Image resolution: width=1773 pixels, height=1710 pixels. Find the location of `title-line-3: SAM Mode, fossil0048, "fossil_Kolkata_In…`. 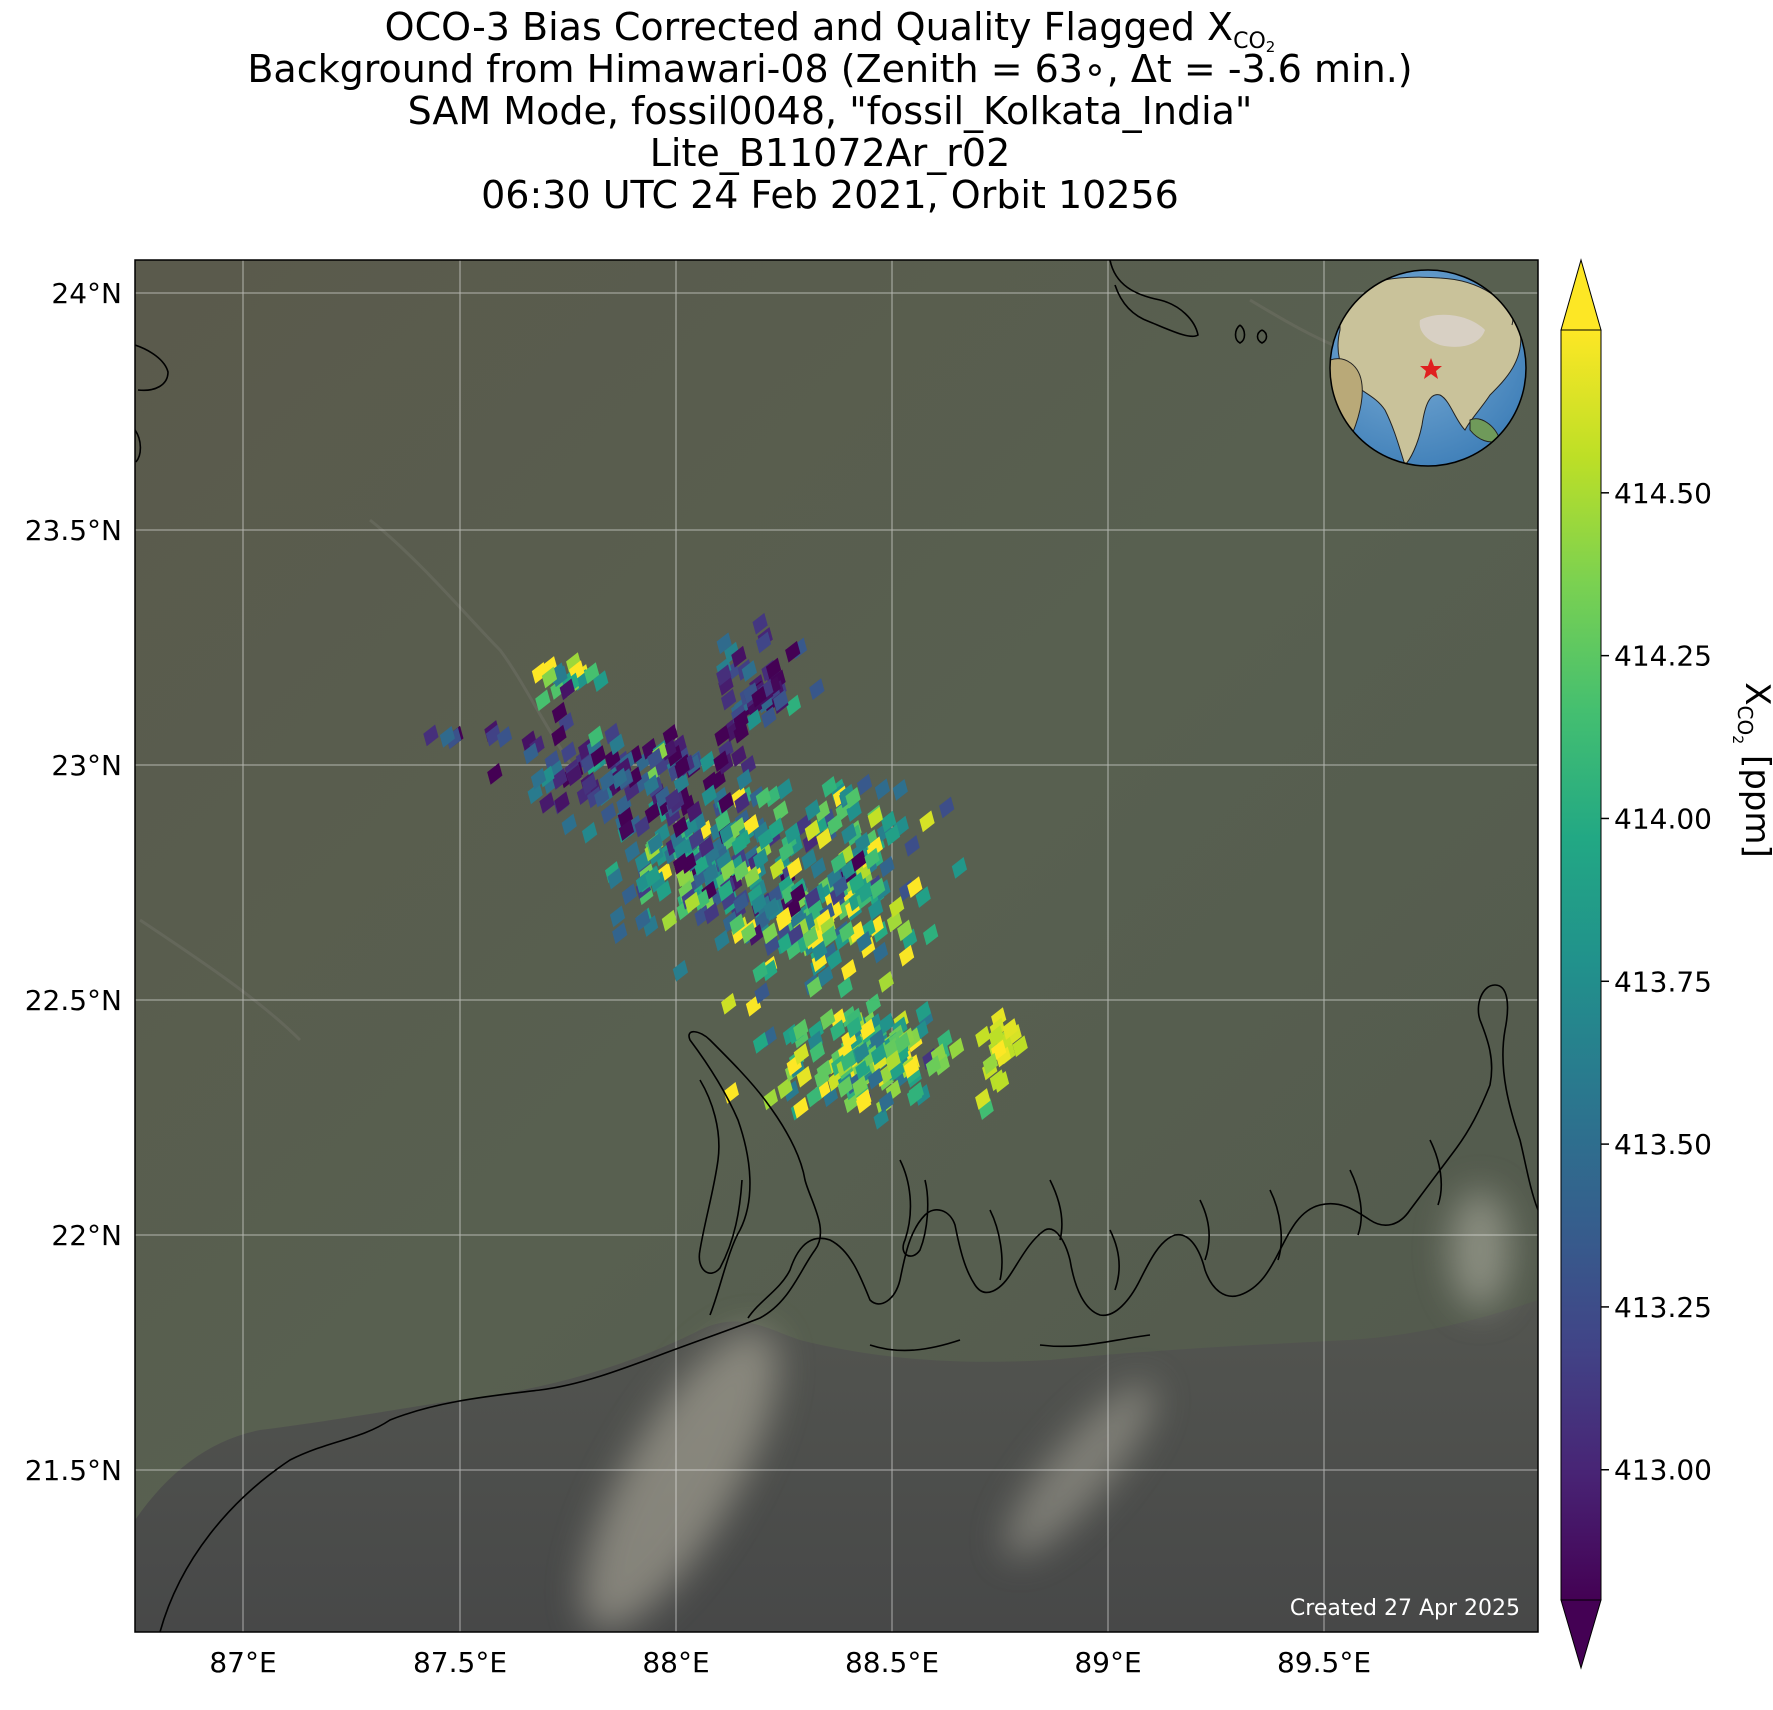

title-line-3: SAM Mode, fossil0048, "fossil_Kolkata_In… is located at coordinates (830, 111).